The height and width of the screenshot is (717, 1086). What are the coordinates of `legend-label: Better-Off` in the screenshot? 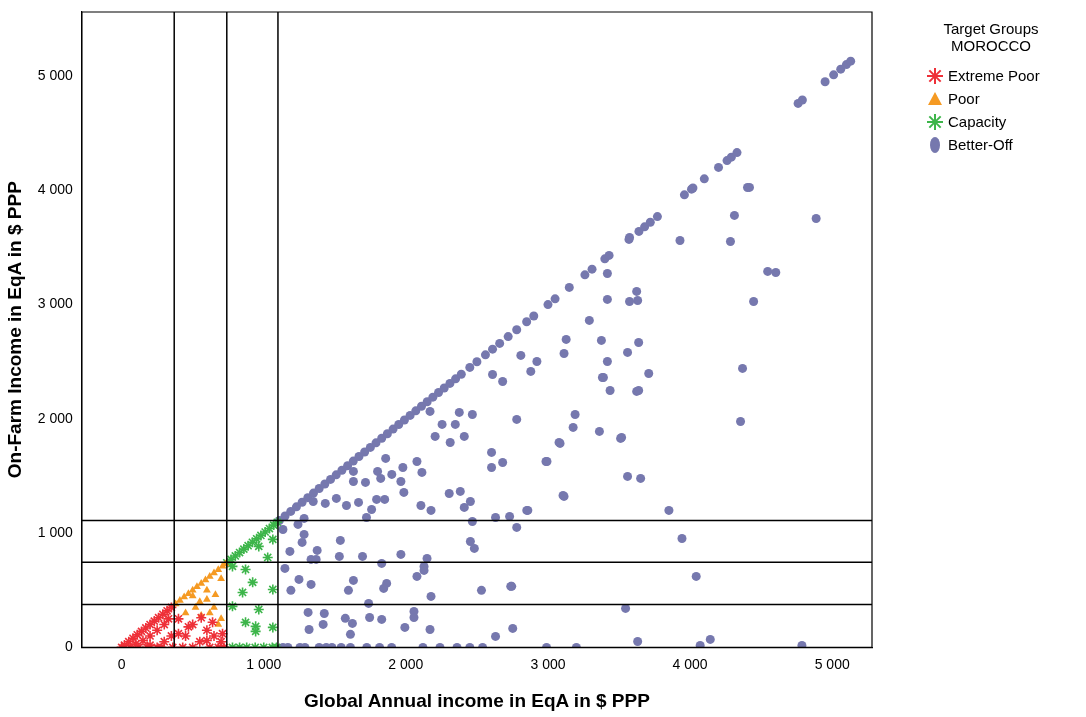 It's located at (980, 144).